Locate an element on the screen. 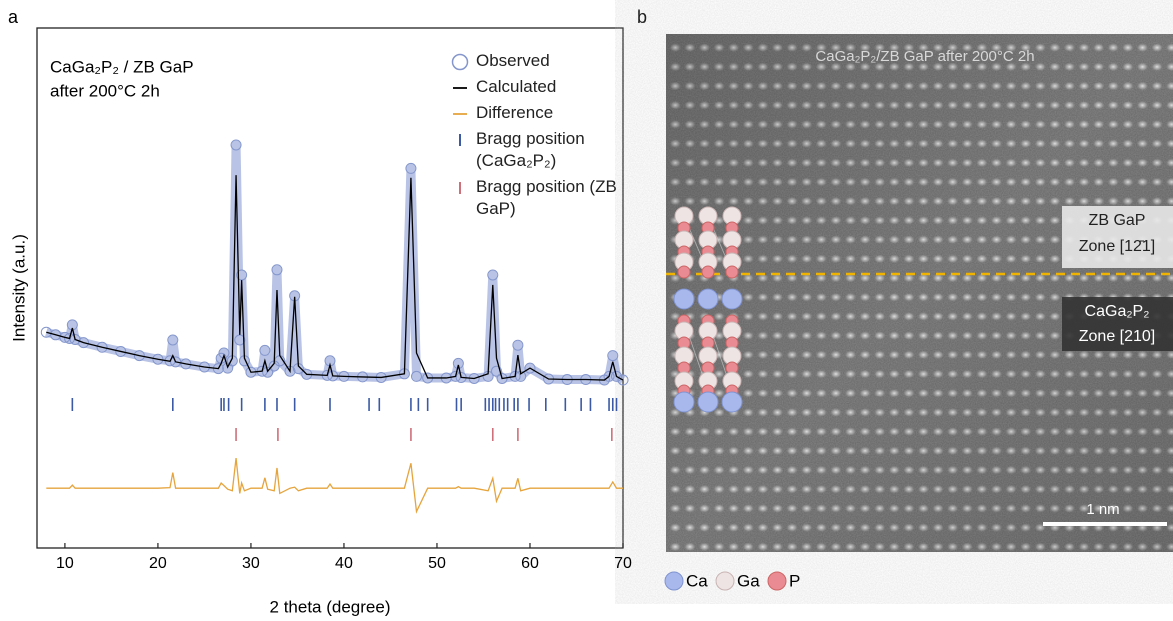  x-tick-label: 30 is located at coordinates (251, 563).